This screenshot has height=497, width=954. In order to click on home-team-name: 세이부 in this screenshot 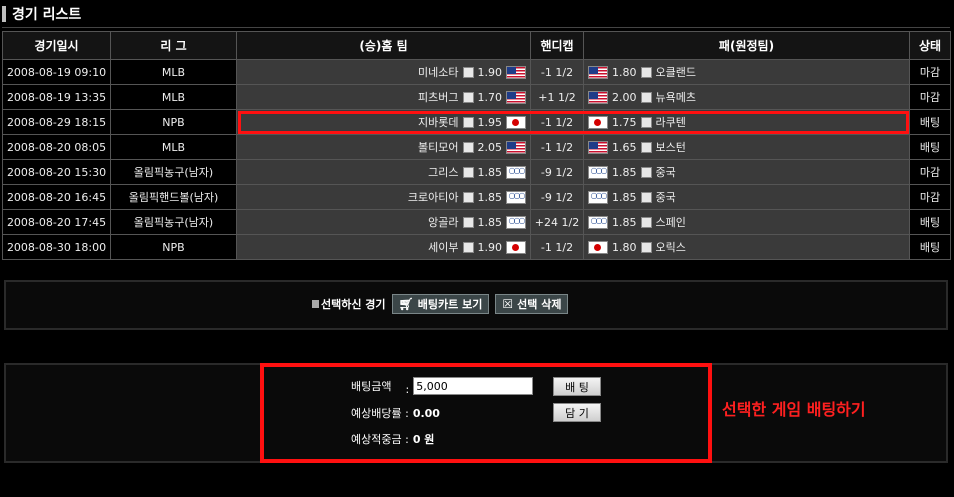, I will do `click(443, 247)`.